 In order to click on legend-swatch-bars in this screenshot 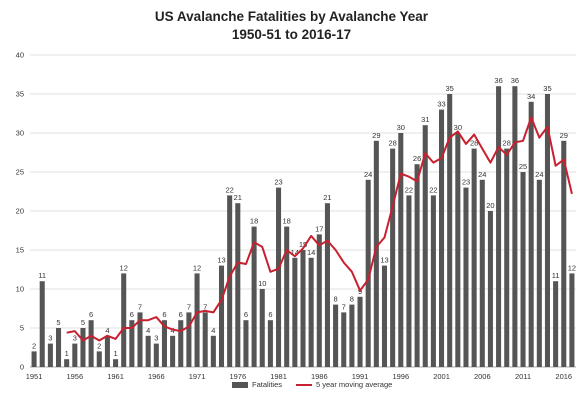, I will do `click(240, 385)`.